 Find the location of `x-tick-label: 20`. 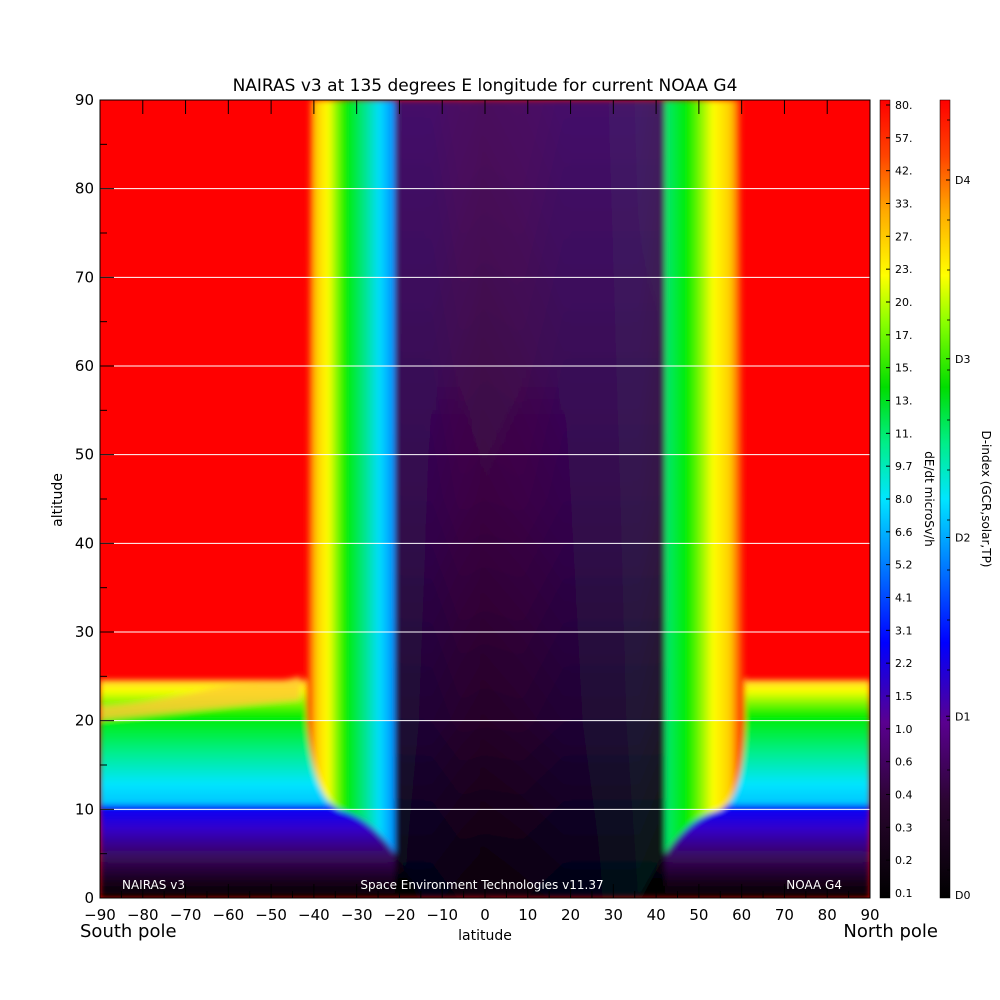

x-tick-label: 20 is located at coordinates (570, 915).